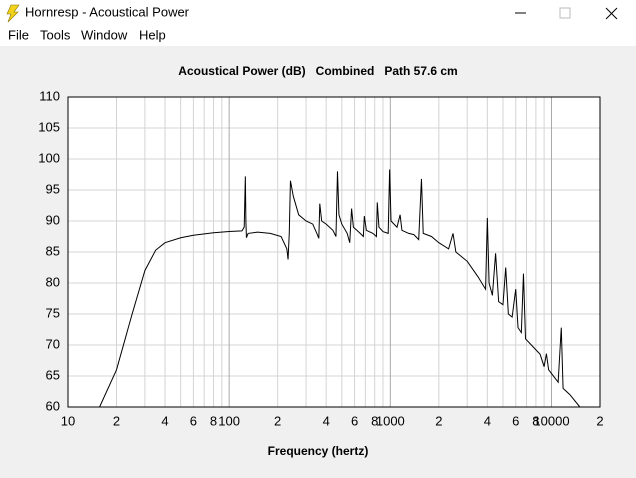 This screenshot has width=636, height=478. I want to click on y-tick-label: 105, so click(49, 126).